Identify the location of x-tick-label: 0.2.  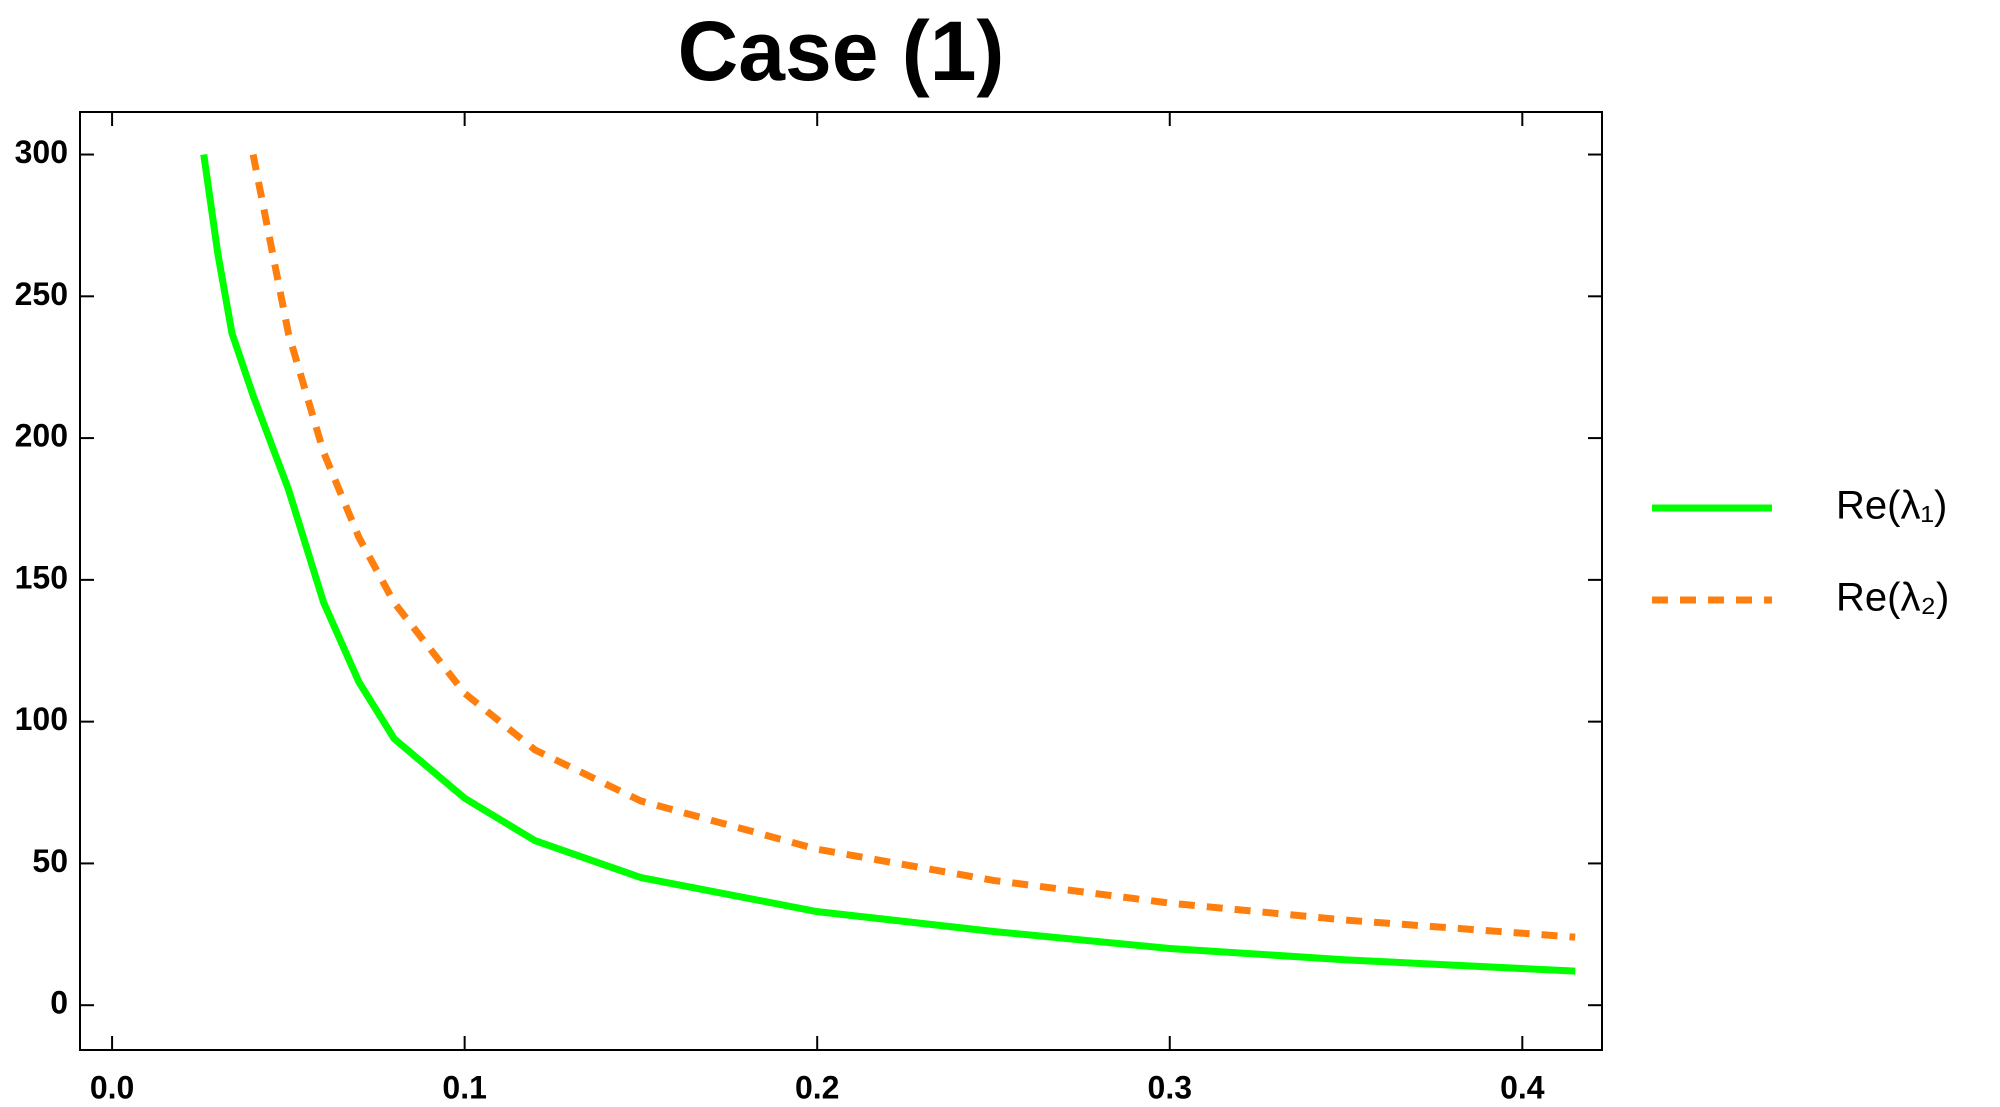
(817, 1087).